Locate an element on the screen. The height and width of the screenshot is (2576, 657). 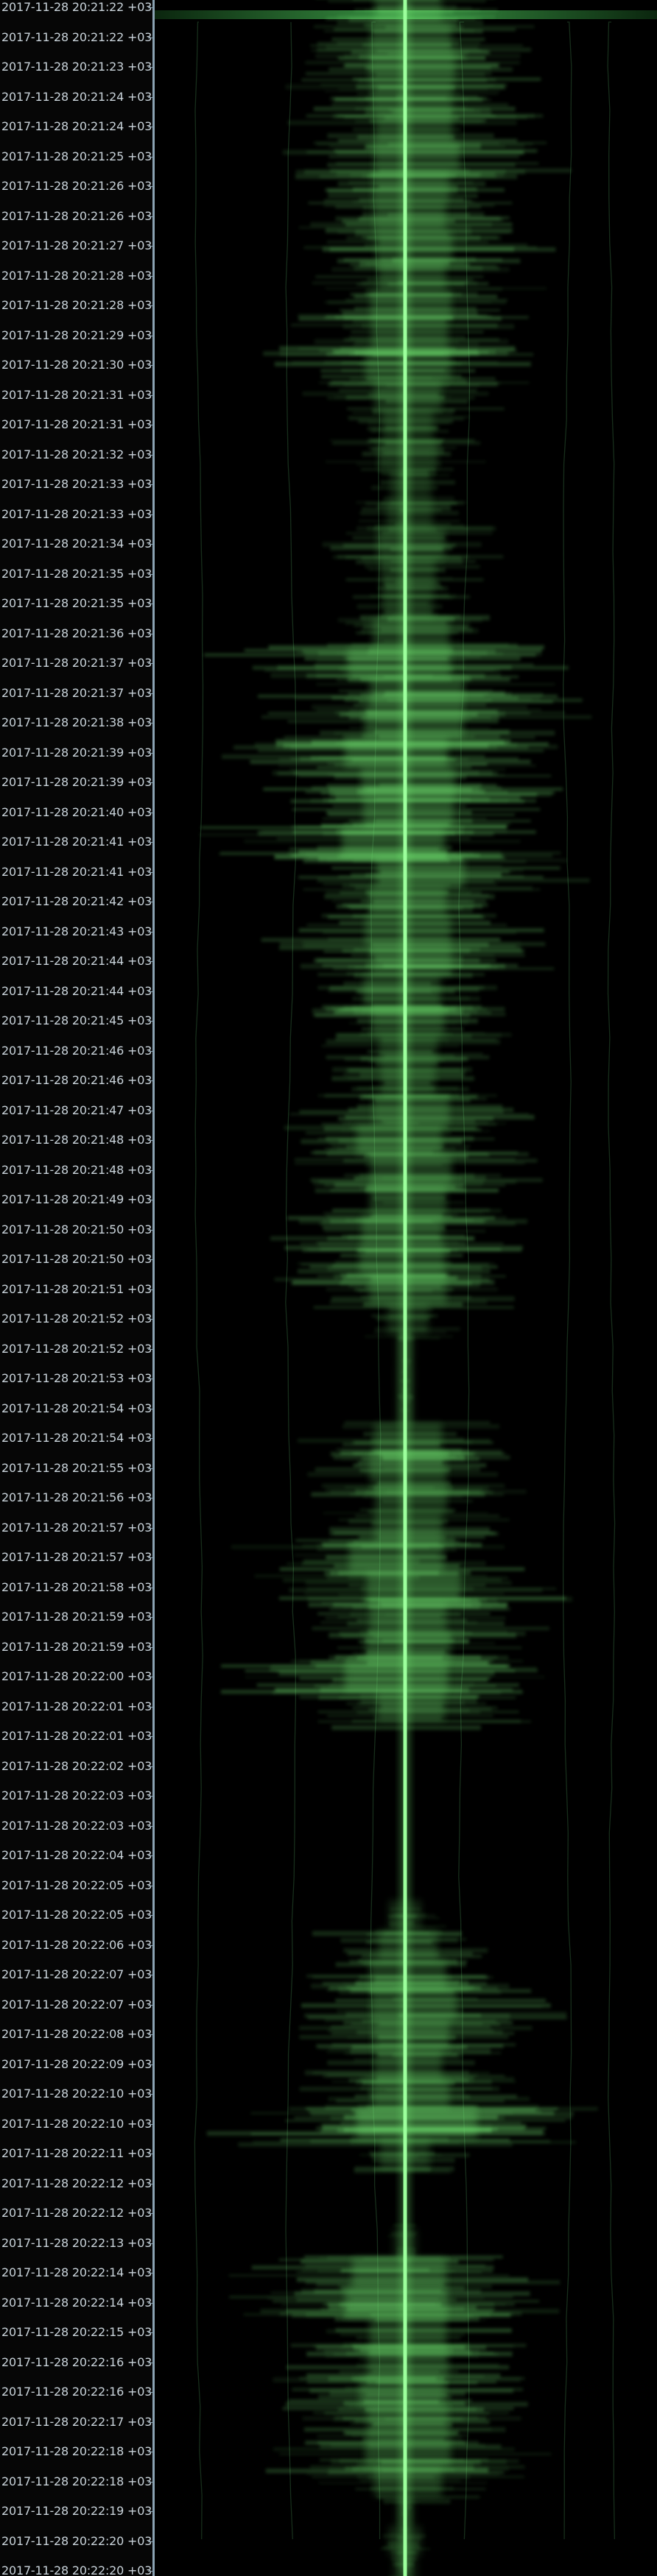
timestamp-label: 2017-11-28 20:21:42 +03:00 is located at coordinates (78, 902).